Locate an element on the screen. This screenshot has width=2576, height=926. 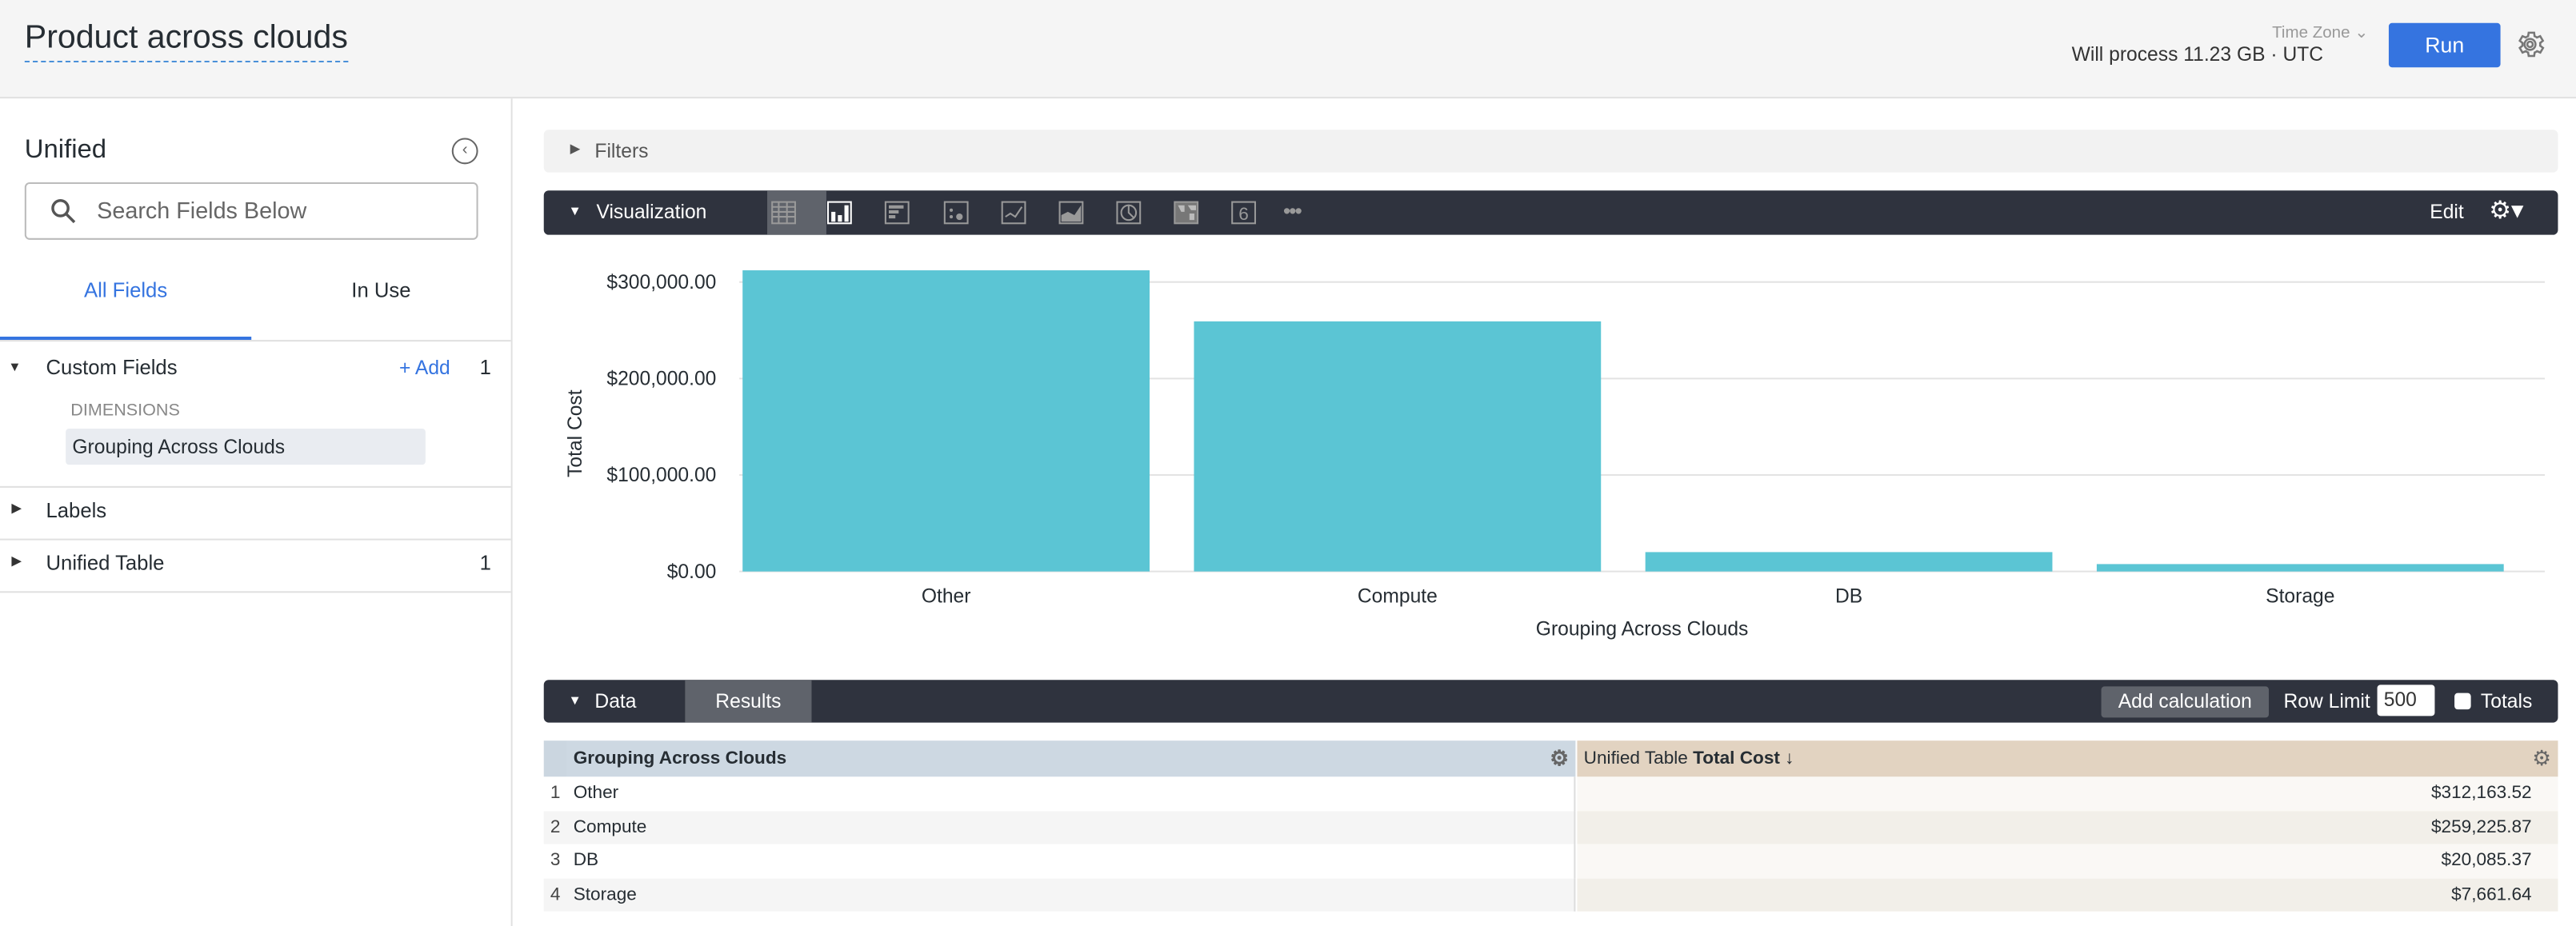
search-input: Search Fields Below is located at coordinates (251, 211).